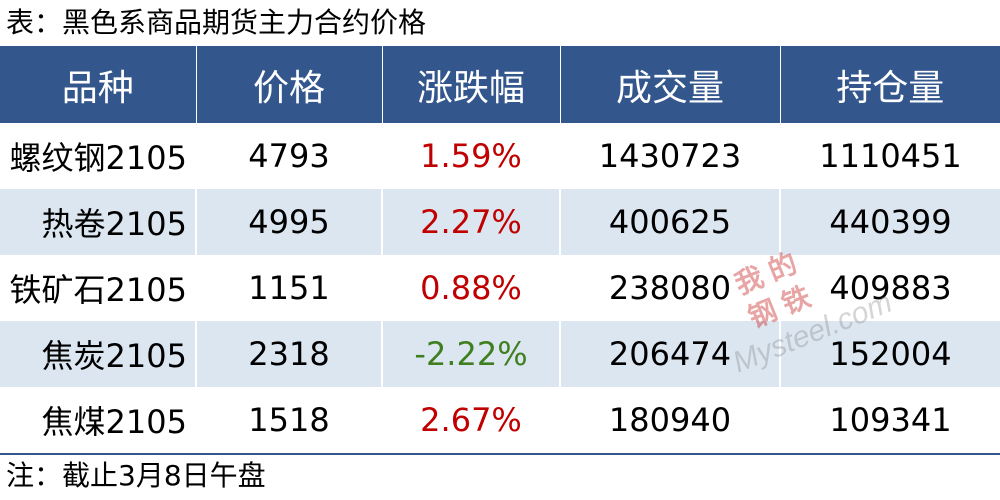 Image resolution: width=1000 pixels, height=500 pixels. Describe the element at coordinates (670, 288) in the screenshot. I see `volume-cell: 238080` at that location.